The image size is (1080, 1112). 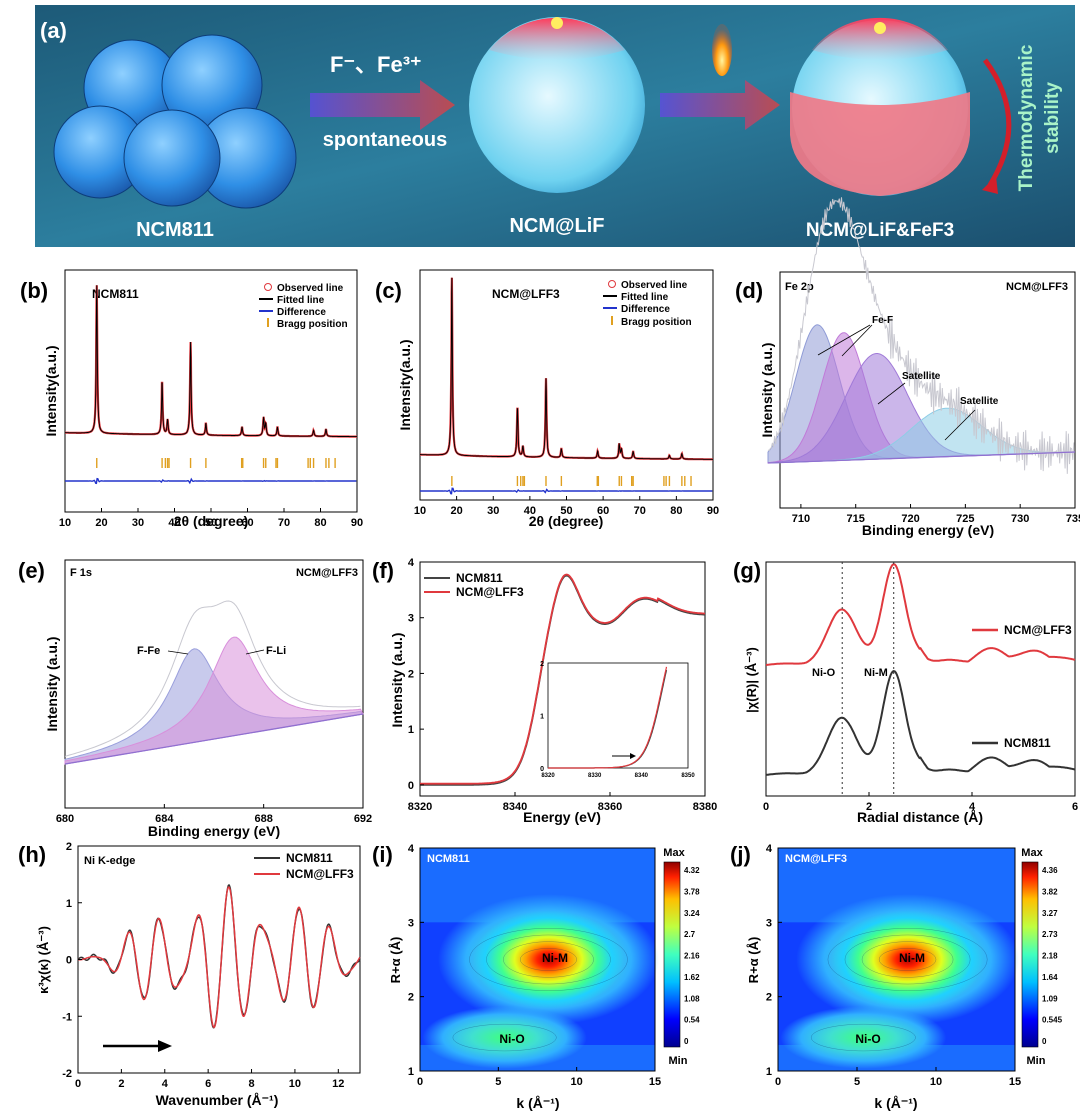 What do you see at coordinates (562, 802) in the screenshot?
I see `x-axis: 8320 8340 8360 8380` at bounding box center [562, 802].